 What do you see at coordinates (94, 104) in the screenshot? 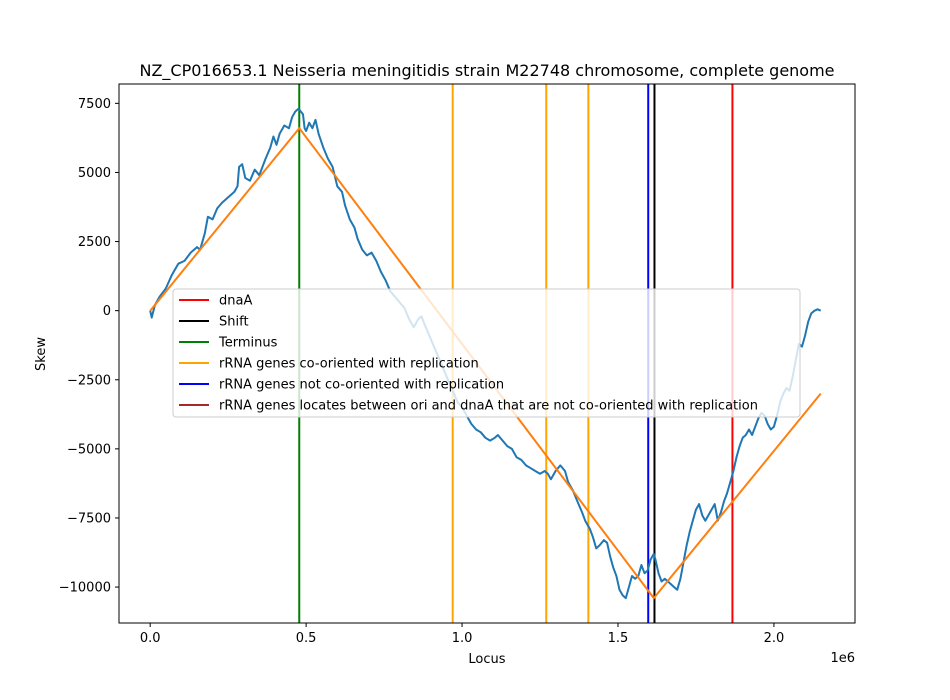
I see `y-tick-label-0: 7500` at bounding box center [94, 104].